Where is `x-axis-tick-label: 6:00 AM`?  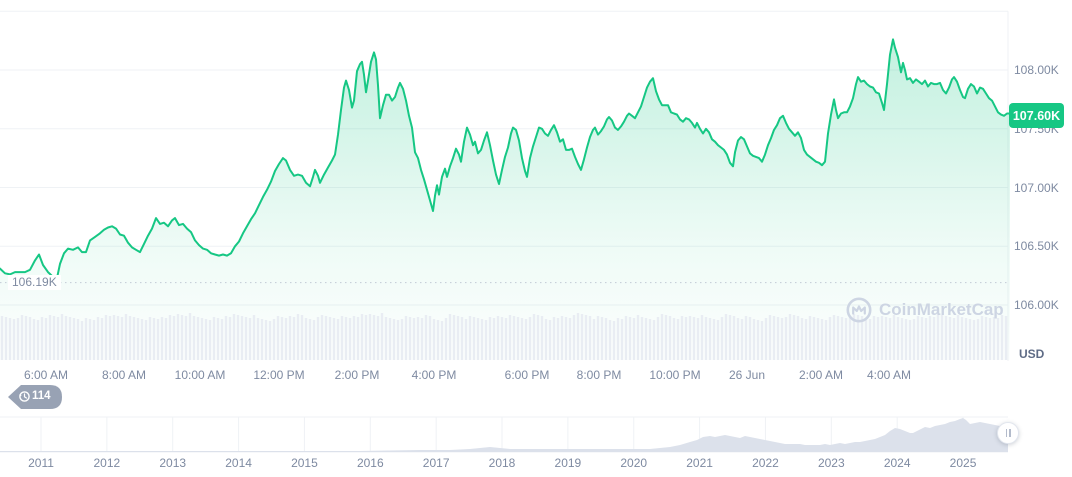 x-axis-tick-label: 6:00 AM is located at coordinates (46, 375).